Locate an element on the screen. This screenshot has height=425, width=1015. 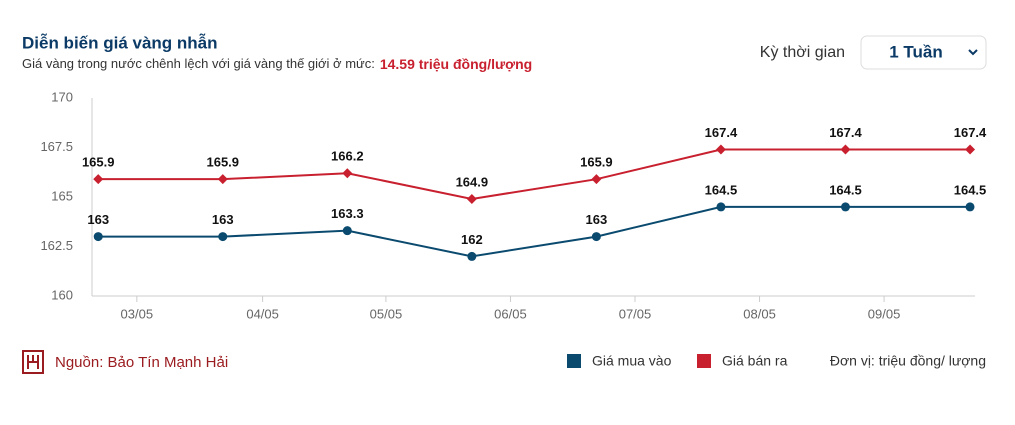
value-label: 164.9 is located at coordinates (472, 181).